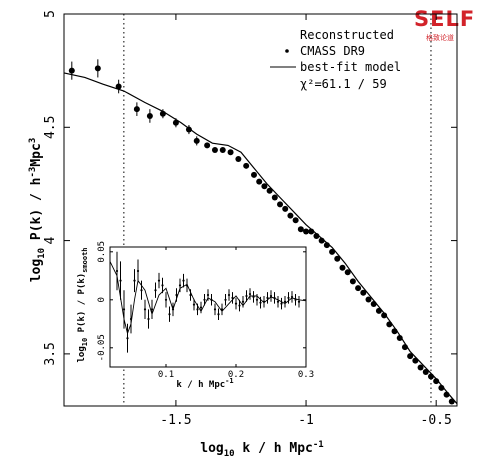 This screenshot has width=497, height=469. Describe the element at coordinates (332, 51) in the screenshot. I see `legend-points-label: CMASS DR9` at that location.